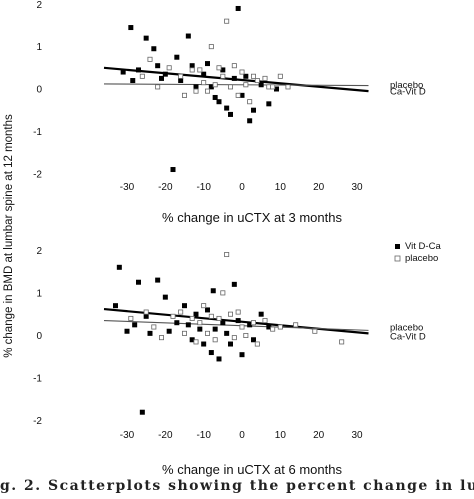  What do you see at coordinates (252, 217) in the screenshot?
I see `x-axis-label: % change in uCTX at 3 months` at bounding box center [252, 217].